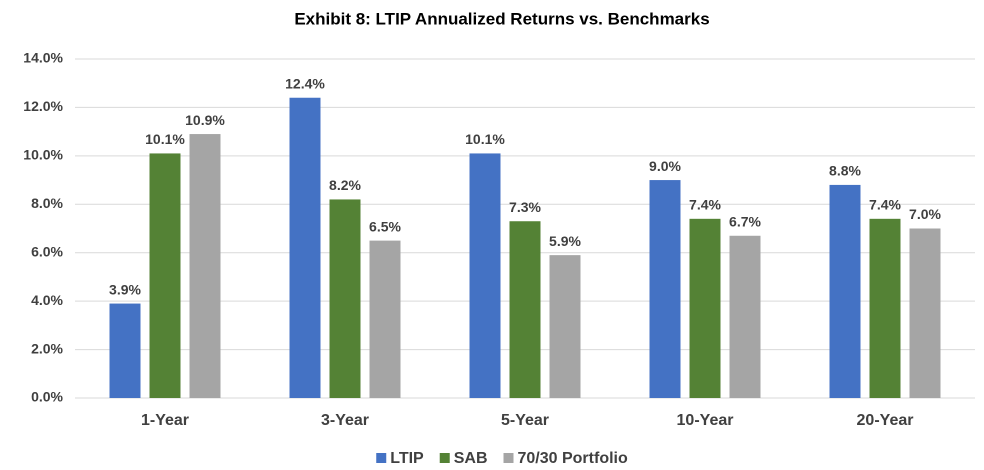 The width and height of the screenshot is (984, 470). Describe the element at coordinates (745, 221) in the screenshot. I see `value-label: 6.7%` at that location.